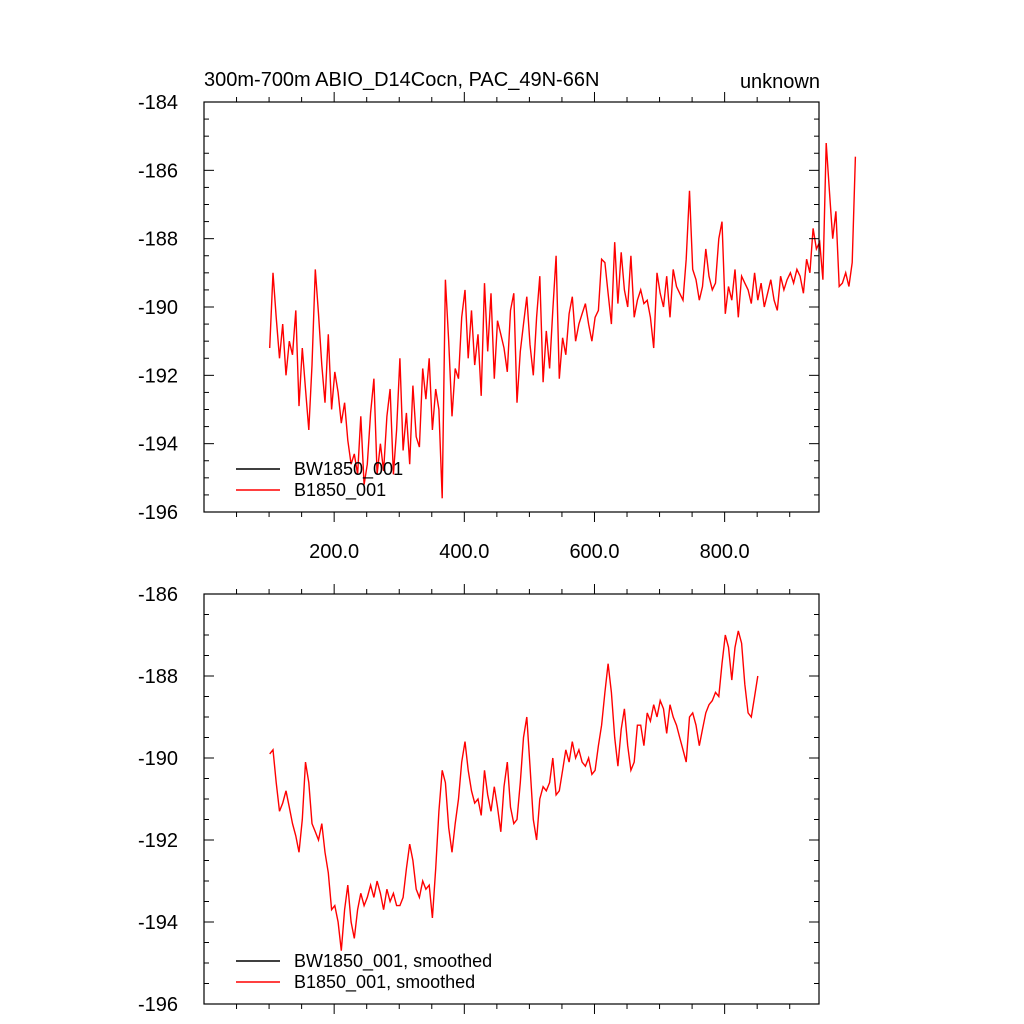  I want to click on x-tick-label: 400.0, so click(464, 552).